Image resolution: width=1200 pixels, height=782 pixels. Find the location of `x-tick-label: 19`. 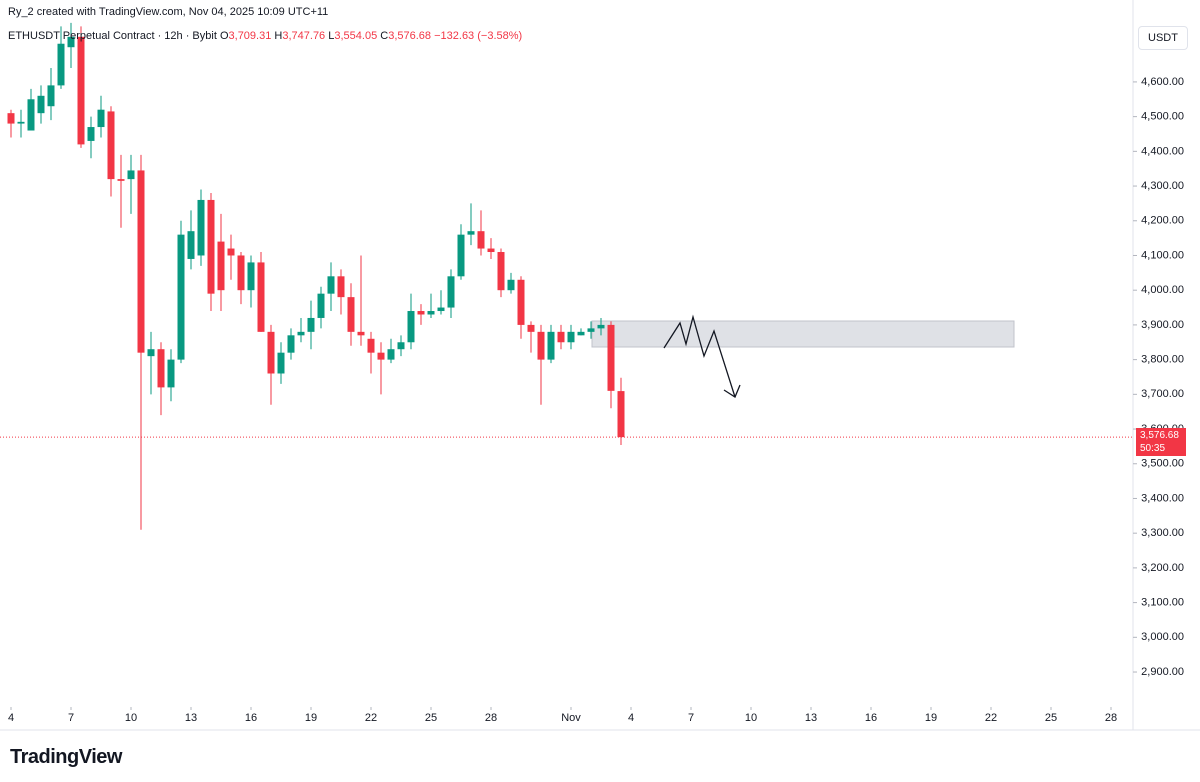

x-tick-label: 19 is located at coordinates (311, 718).